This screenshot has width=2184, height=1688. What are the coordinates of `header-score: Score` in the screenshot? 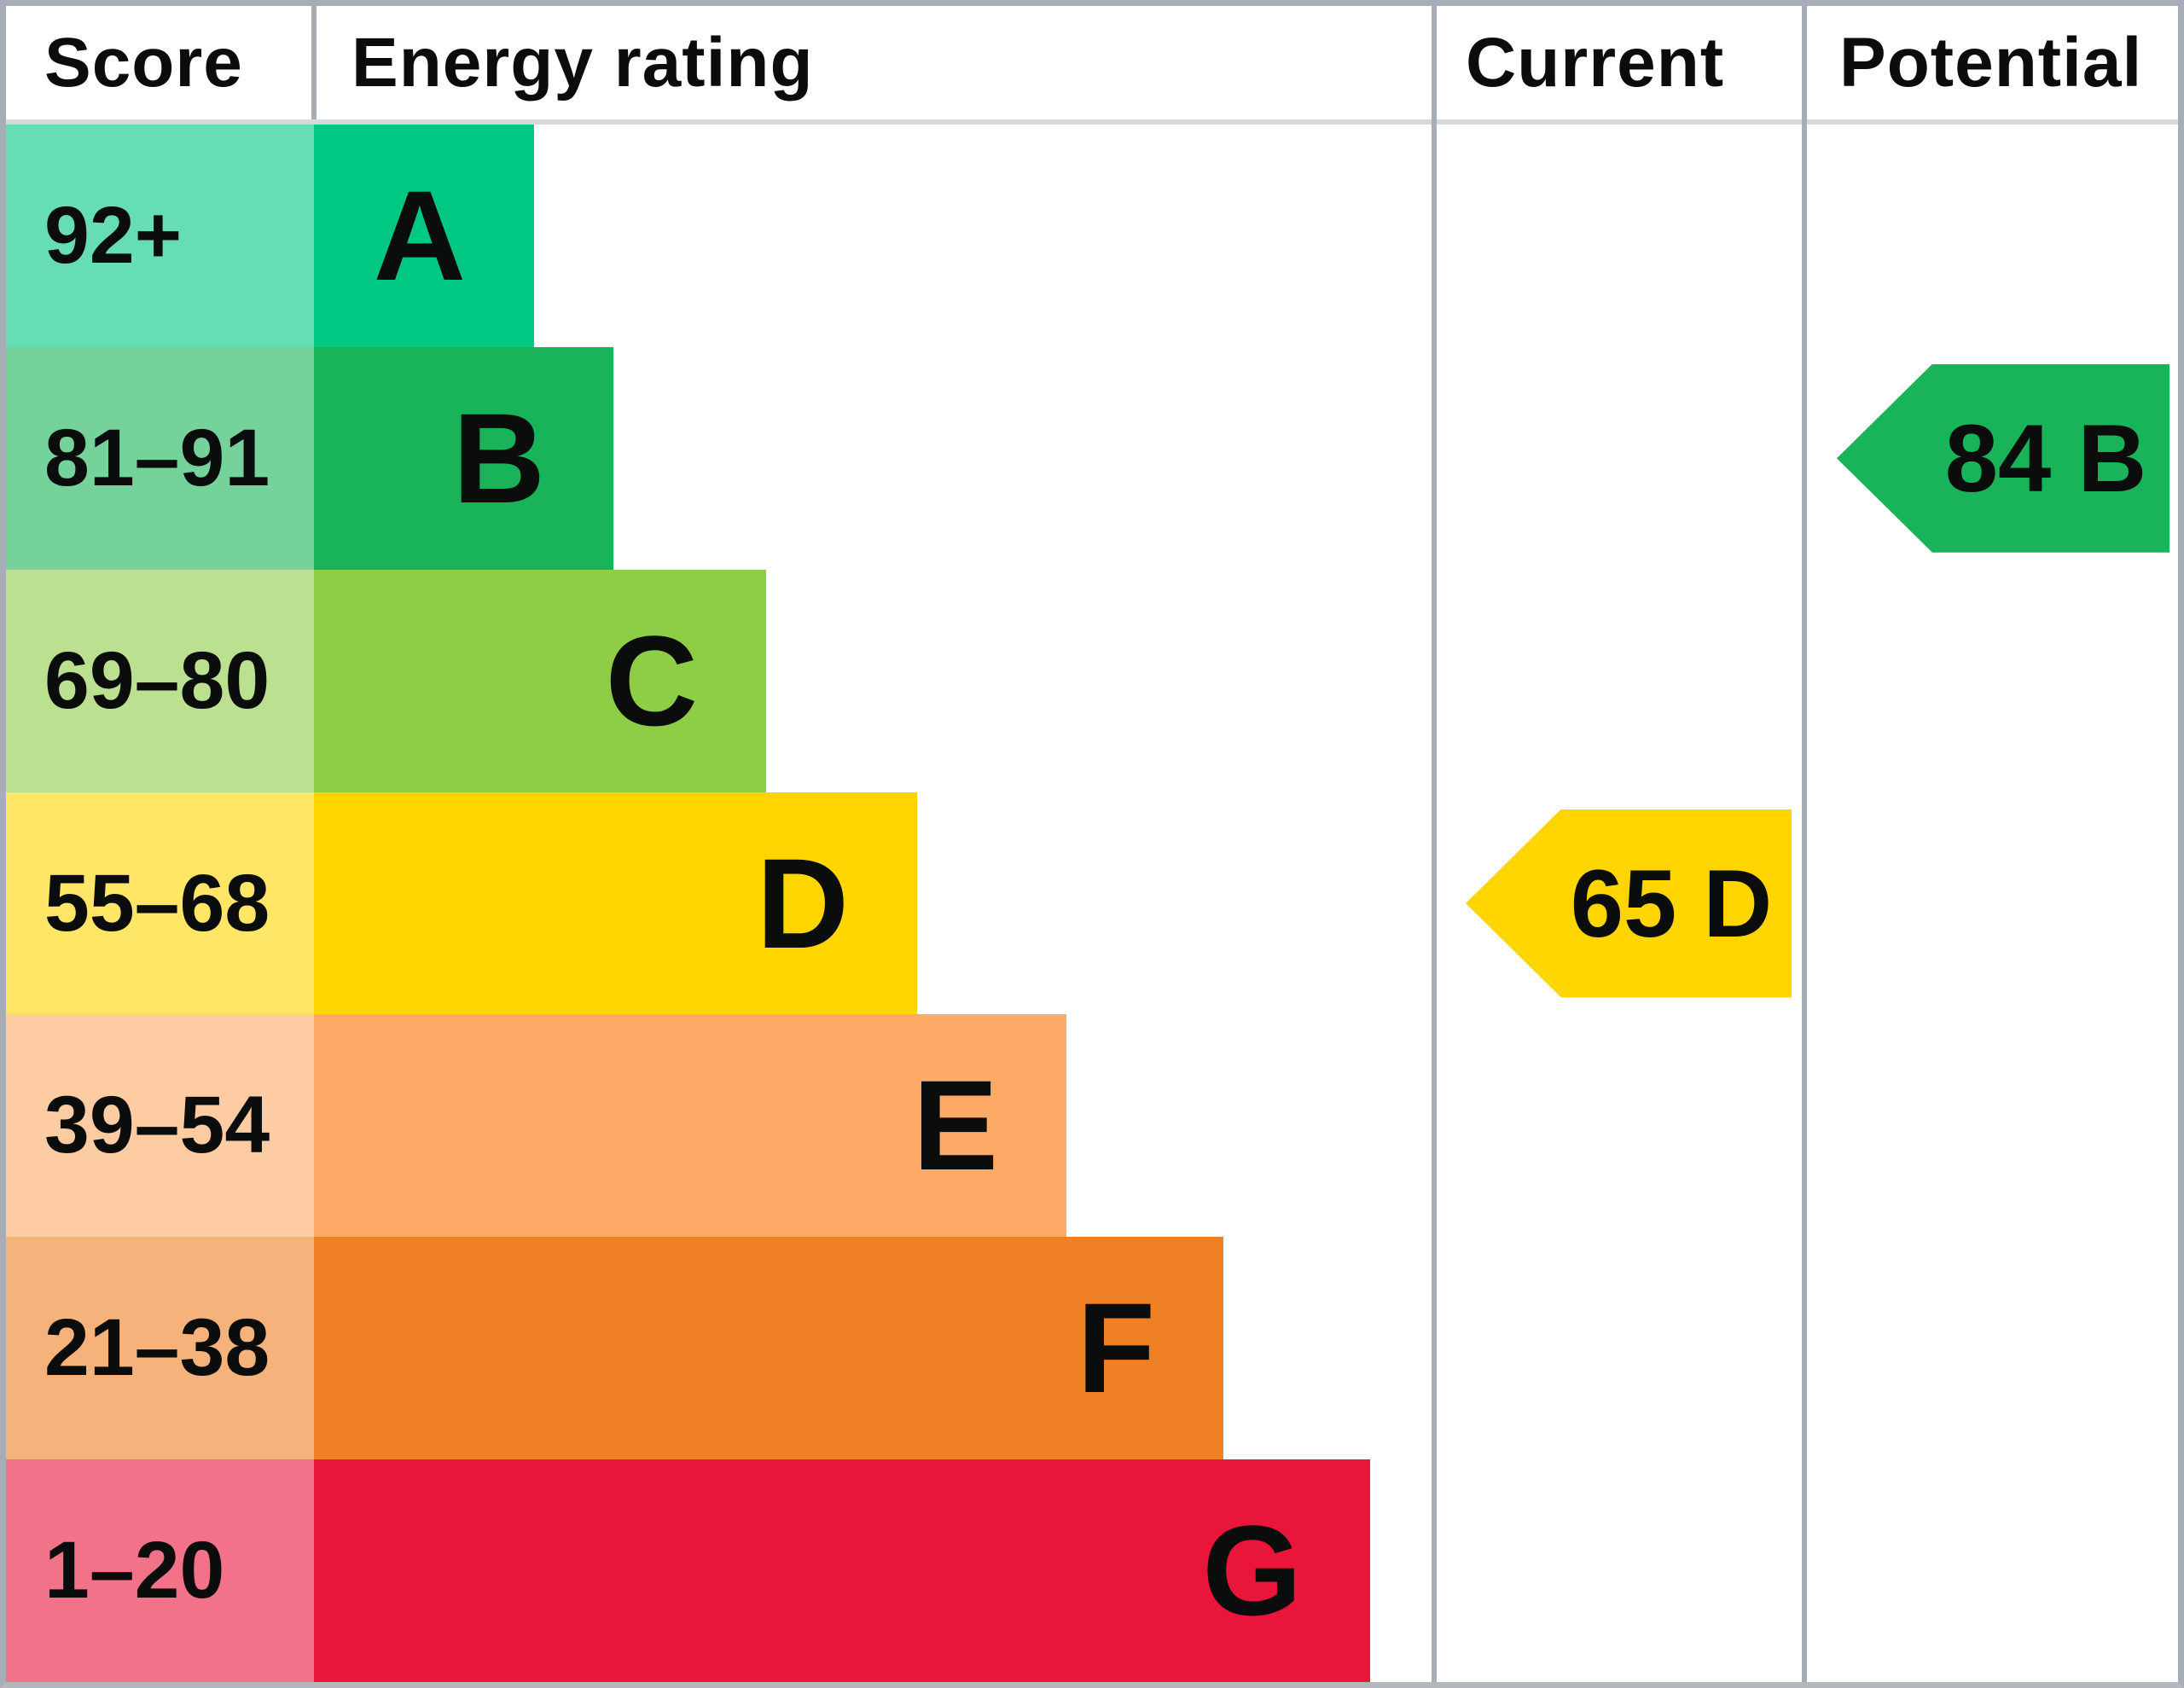 It's located at (143, 62).